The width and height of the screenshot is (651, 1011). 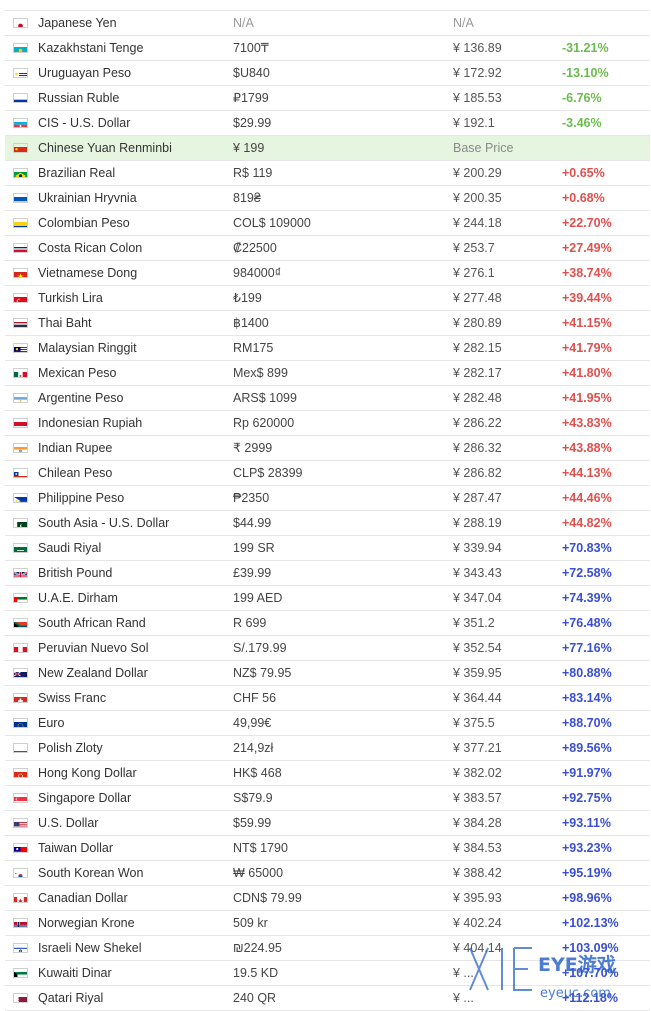 I want to click on price-difference: +102.13%, so click(x=590, y=923).